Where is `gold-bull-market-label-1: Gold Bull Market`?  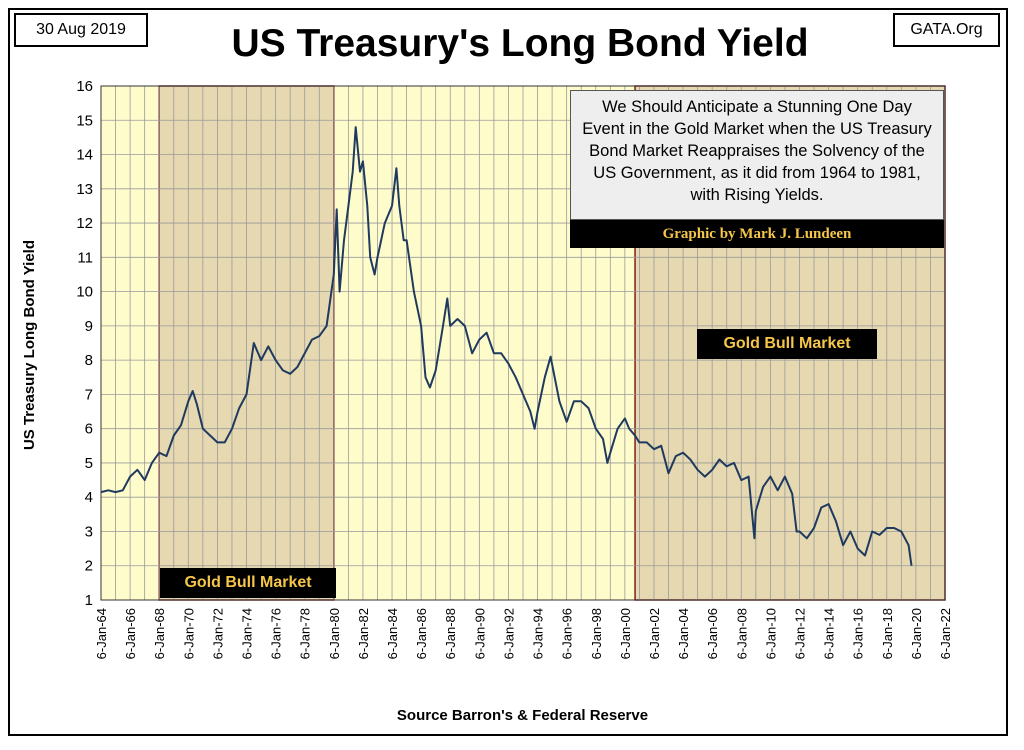 gold-bull-market-label-1: Gold Bull Market is located at coordinates (248, 583).